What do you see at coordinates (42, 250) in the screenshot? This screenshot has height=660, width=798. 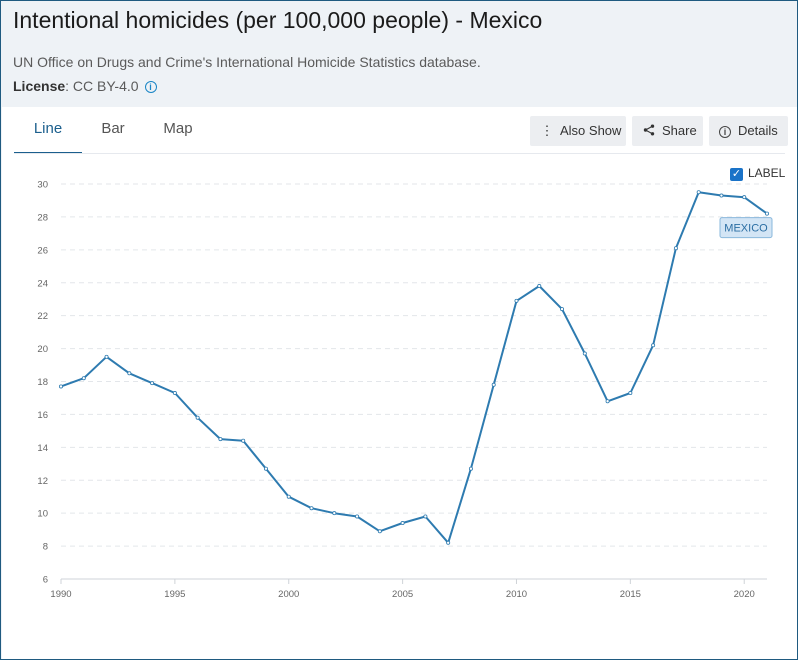 I see `y-tick-label: 26` at bounding box center [42, 250].